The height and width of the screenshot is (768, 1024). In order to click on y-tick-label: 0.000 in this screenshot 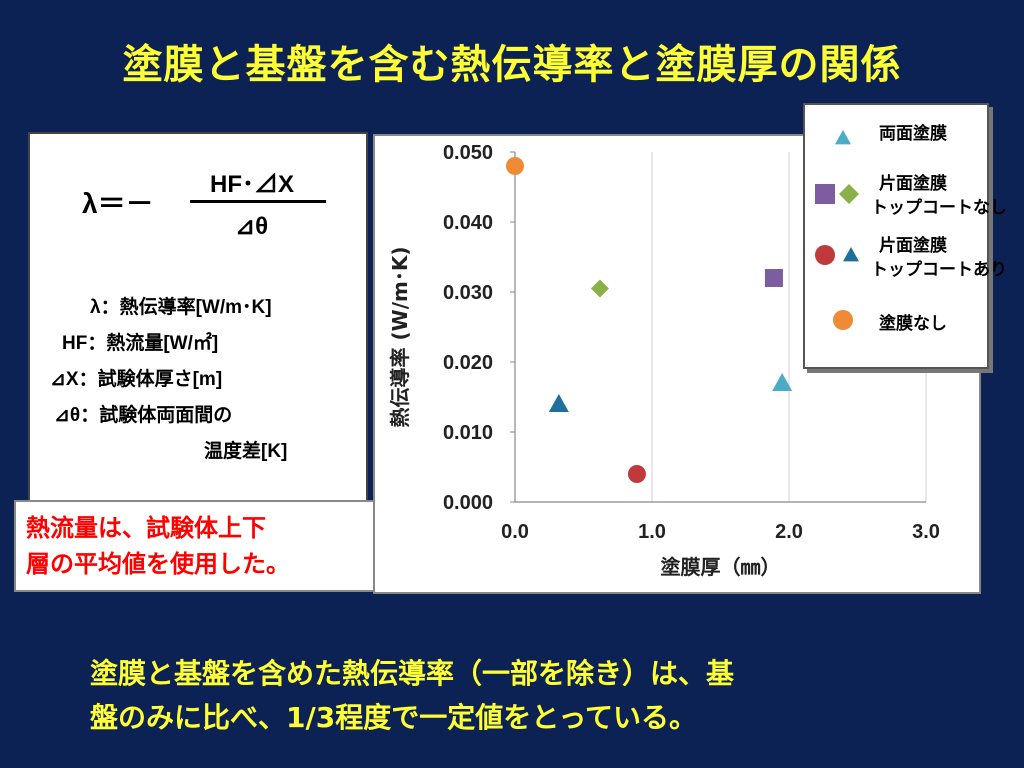, I will do `click(468, 503)`.